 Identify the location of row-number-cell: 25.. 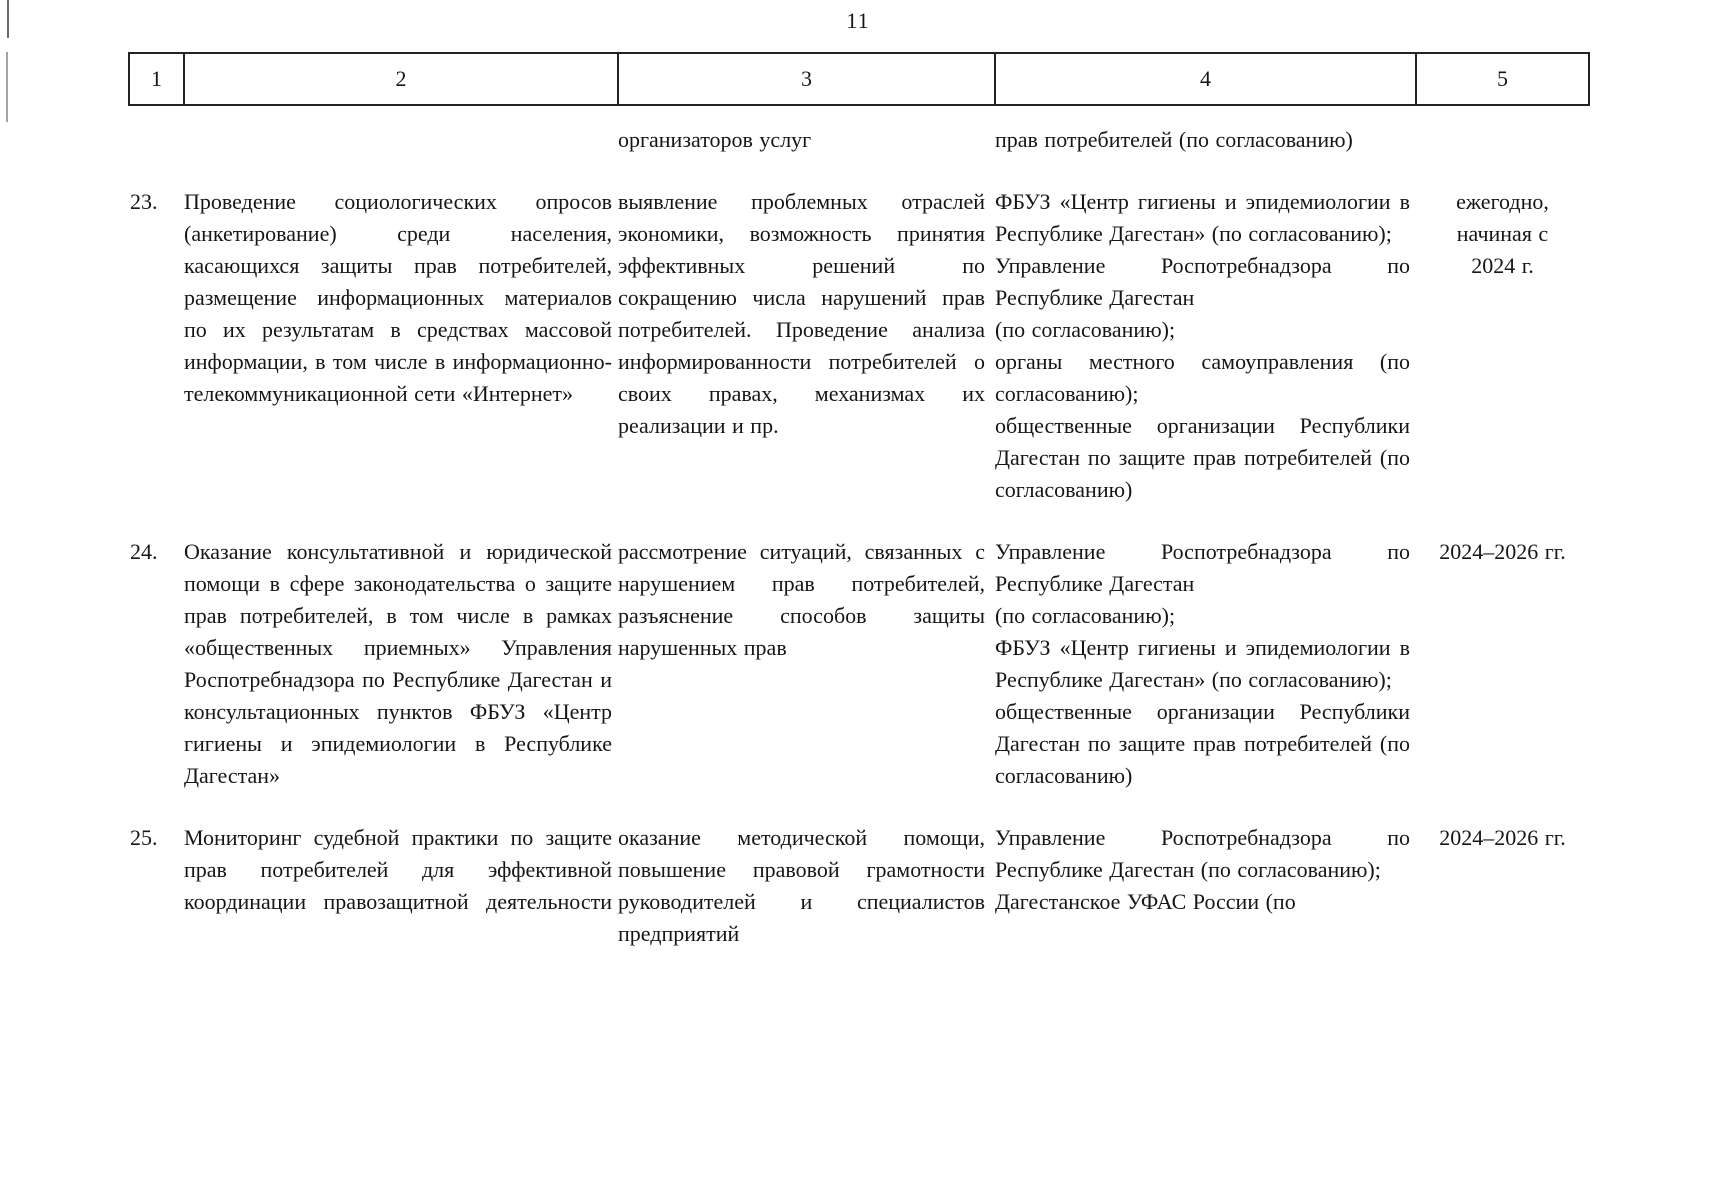
(144, 837).